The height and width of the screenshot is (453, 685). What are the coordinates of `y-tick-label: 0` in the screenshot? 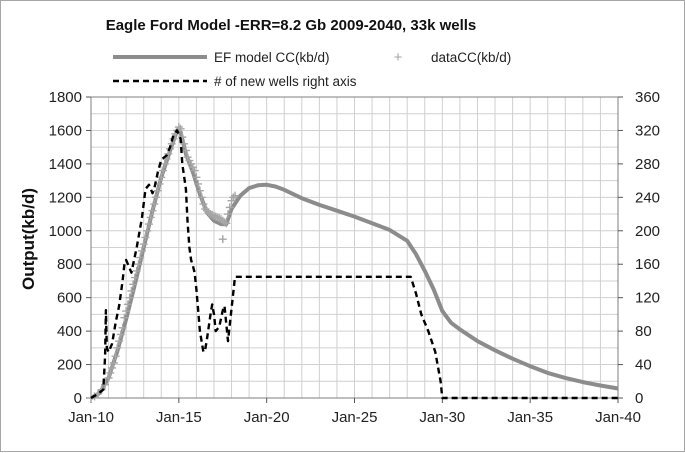 It's located at (78, 398).